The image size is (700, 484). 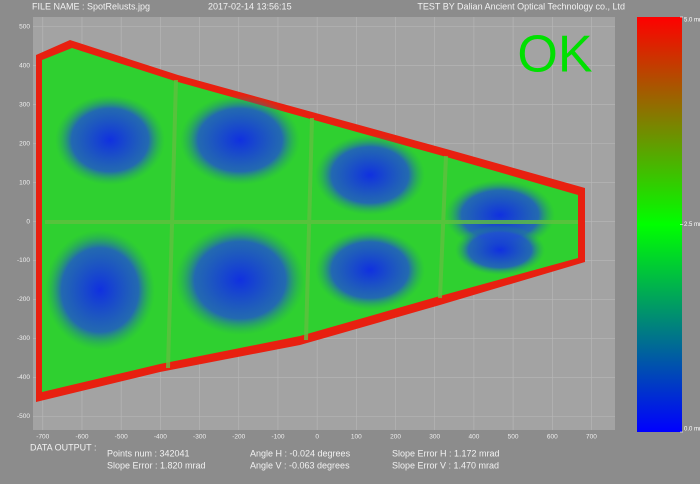 I want to click on x-tick-label: -200, so click(x=238, y=437).